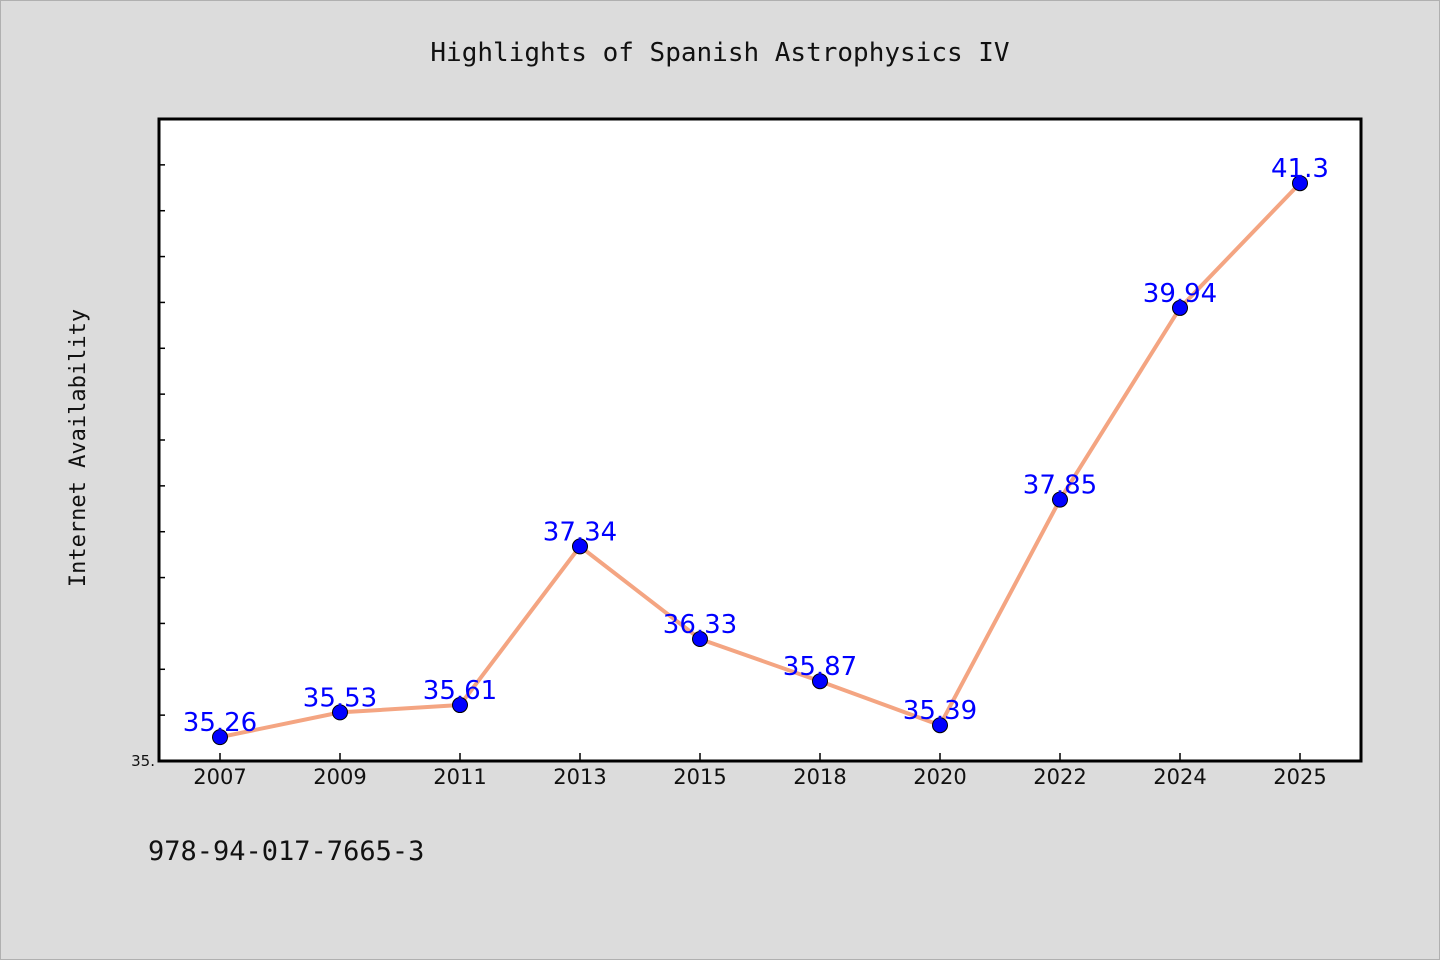  I want to click on data-label: 39.94, so click(1180, 294).